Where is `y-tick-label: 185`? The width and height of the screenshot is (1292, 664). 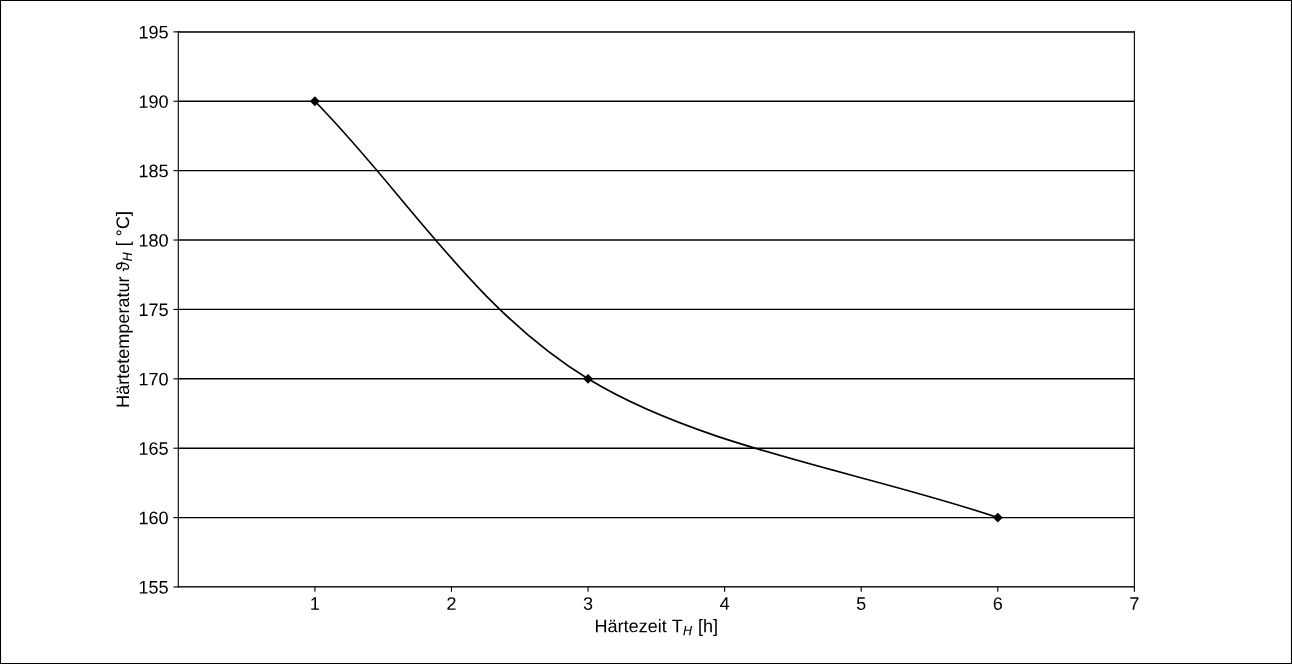
y-tick-label: 185 is located at coordinates (153, 171).